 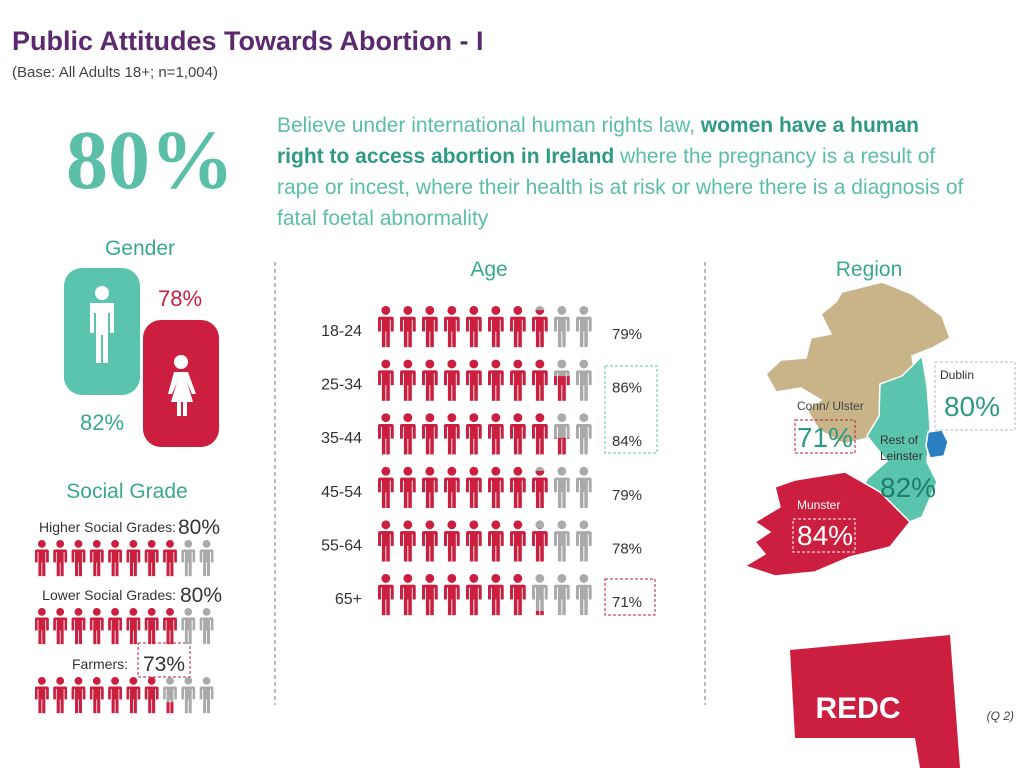 I want to click on female-value: 78%, so click(x=180, y=298).